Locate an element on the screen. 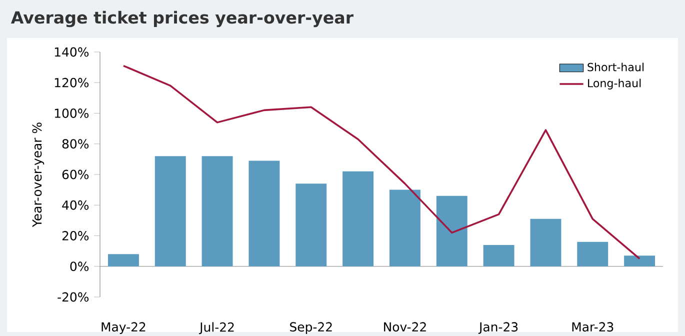  chart-title: Average ticket prices year-over-year is located at coordinates (182, 19).